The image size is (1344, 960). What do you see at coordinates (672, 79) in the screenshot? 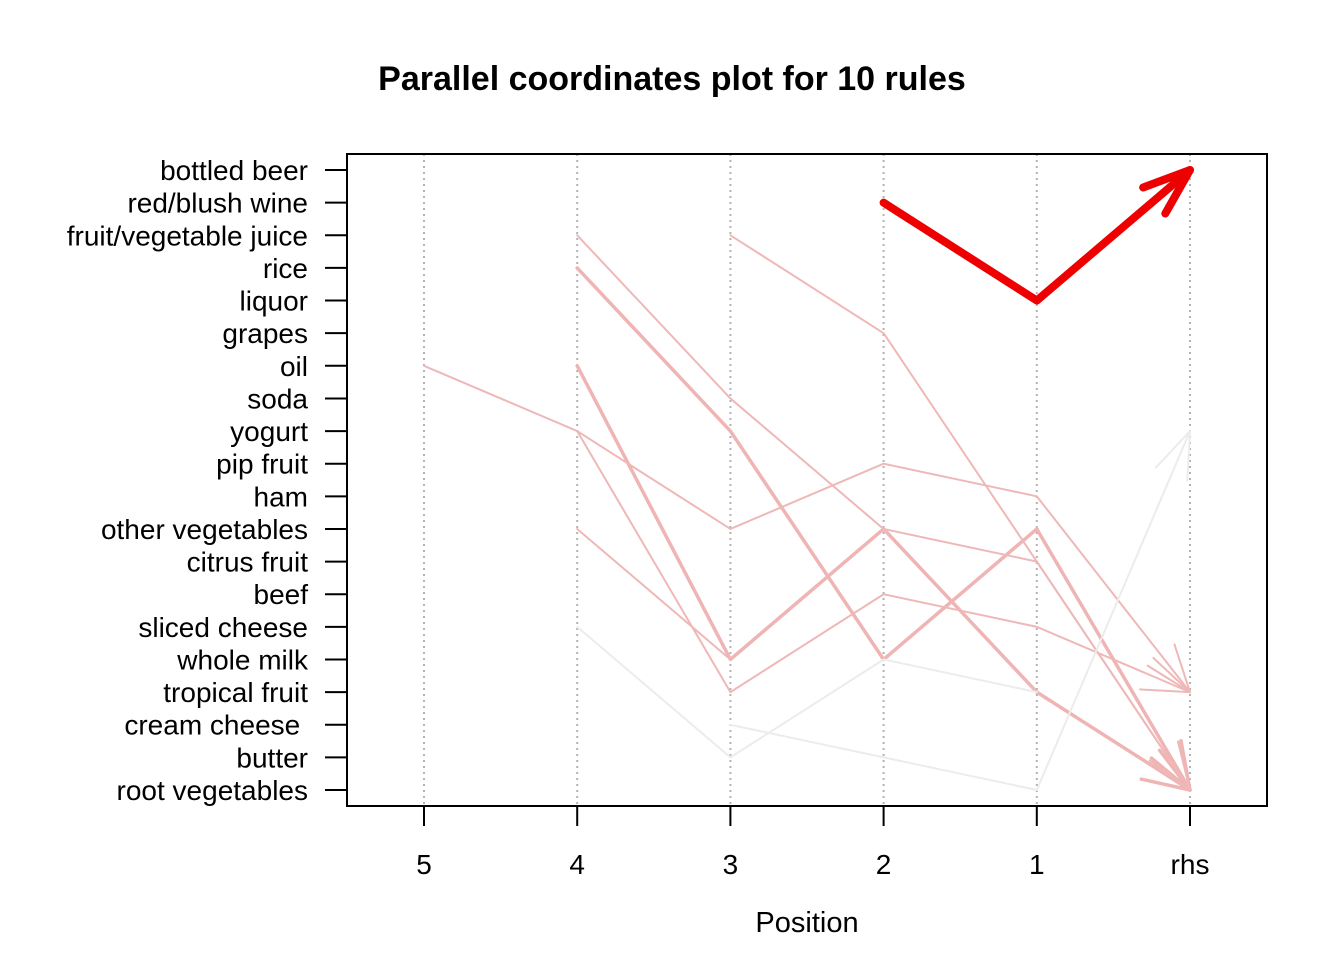
I see `chart-title: Parallel coordinates plot for 10 rules` at bounding box center [672, 79].